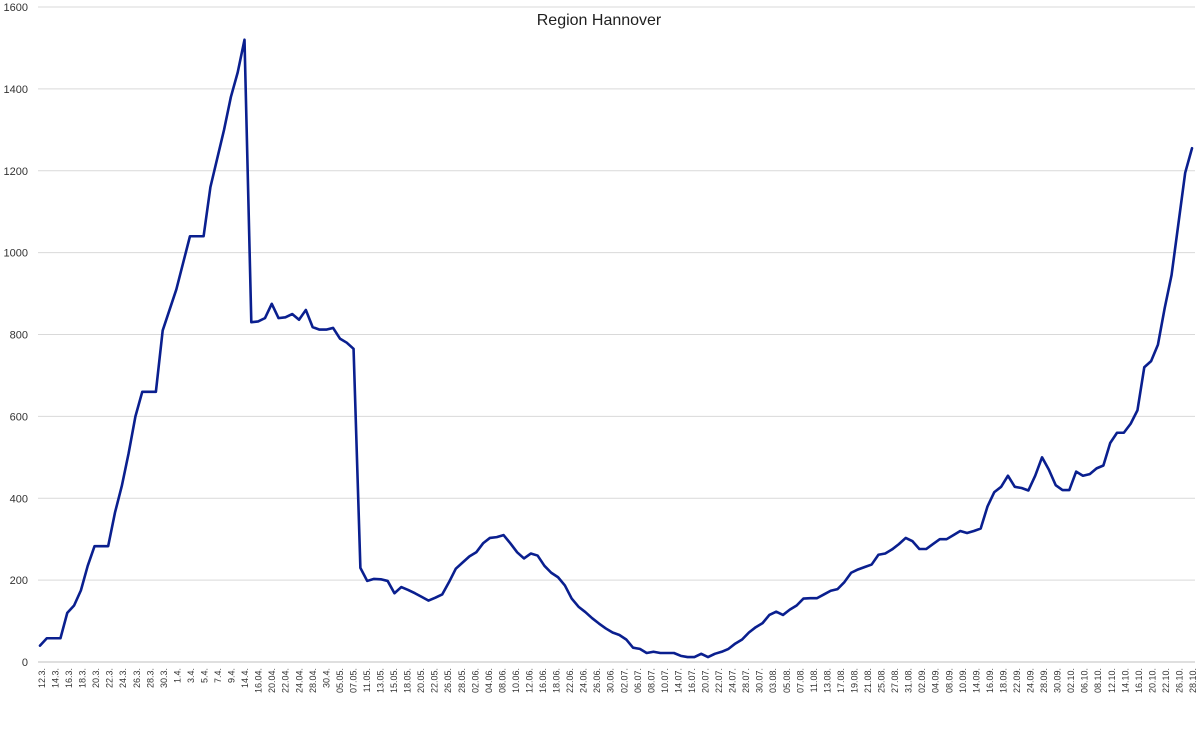 The height and width of the screenshot is (729, 1200). Describe the element at coordinates (841, 680) in the screenshot. I see `x-tick-label: 17.08.` at that location.